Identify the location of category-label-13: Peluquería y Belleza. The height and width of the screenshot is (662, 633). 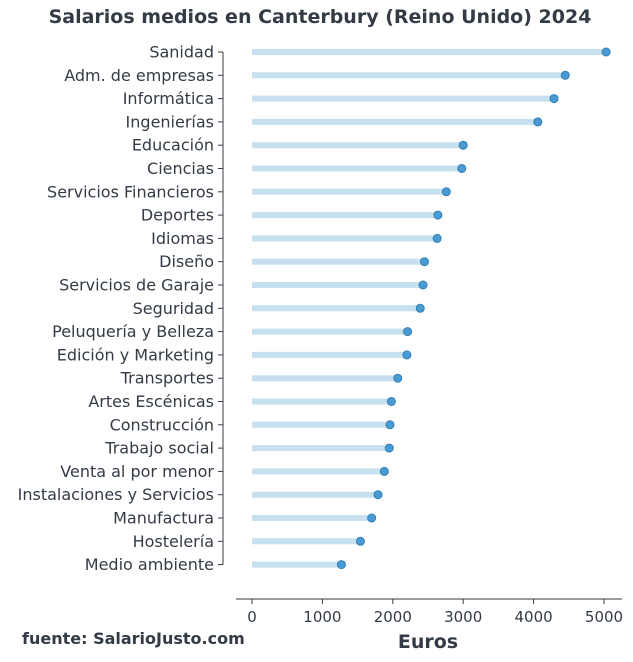
(133, 331).